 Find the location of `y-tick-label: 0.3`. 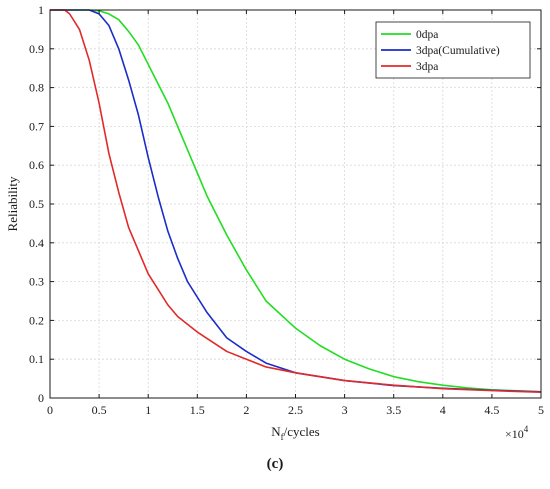

y-tick-label: 0.3 is located at coordinates (36, 282).